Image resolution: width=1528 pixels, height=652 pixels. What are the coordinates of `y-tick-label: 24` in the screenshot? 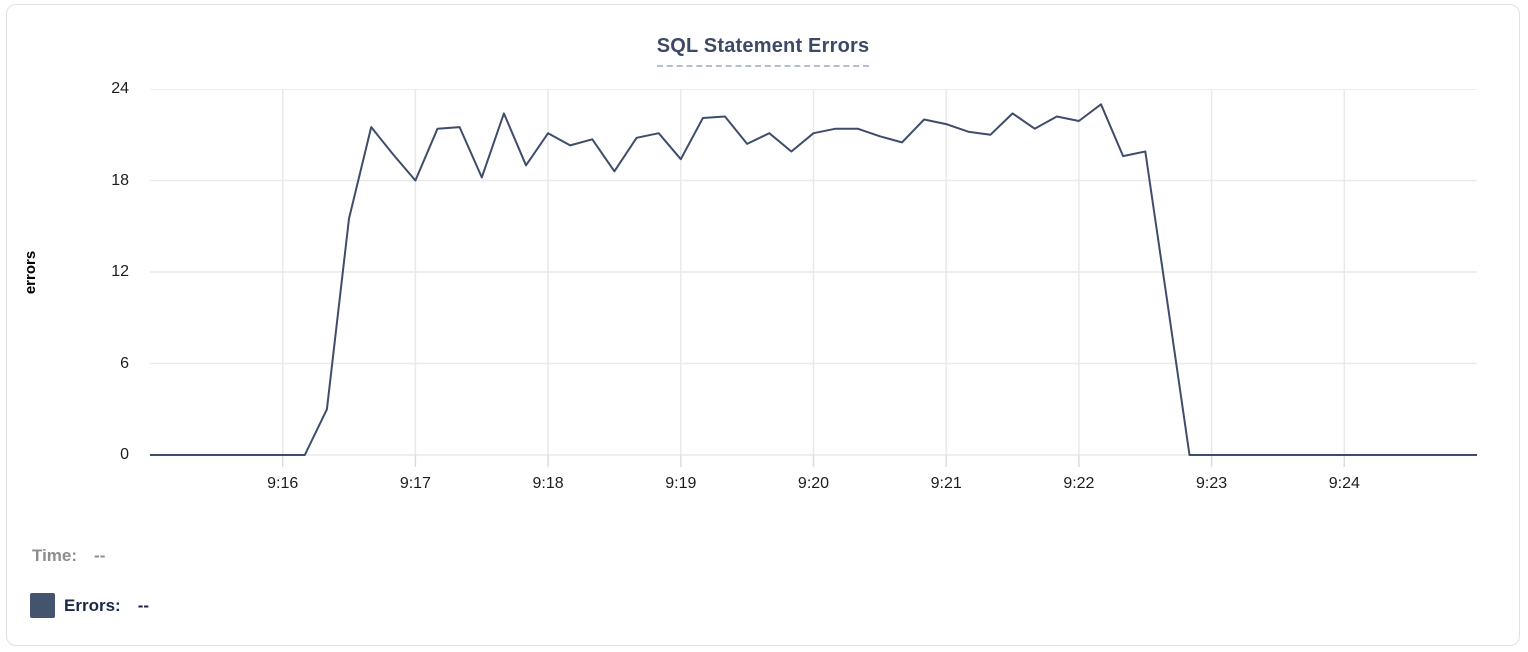 It's located at (120, 88).